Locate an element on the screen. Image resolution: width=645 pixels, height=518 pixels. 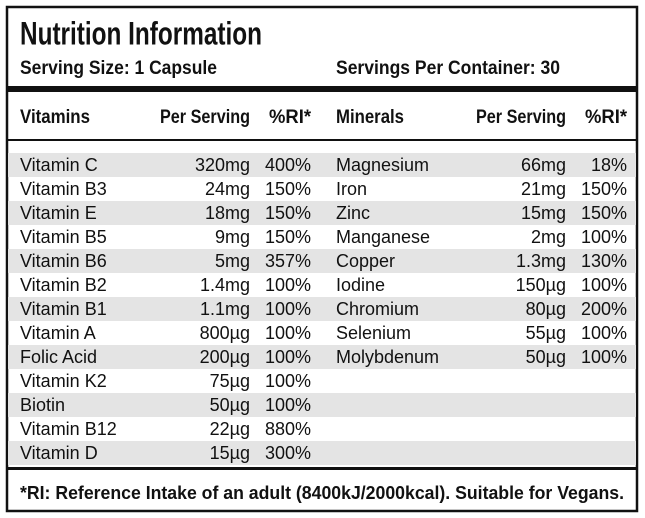
nutrient-name: Manganese is located at coordinates (383, 237).